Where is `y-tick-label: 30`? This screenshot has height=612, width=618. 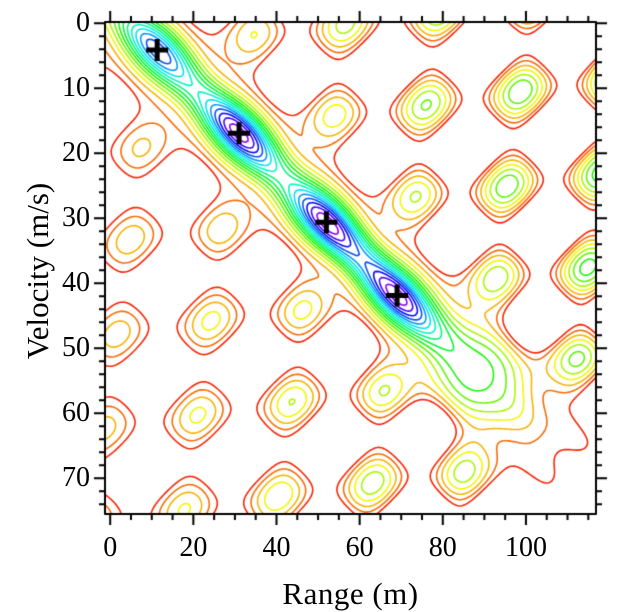
y-tick-label: 30 is located at coordinates (76, 218).